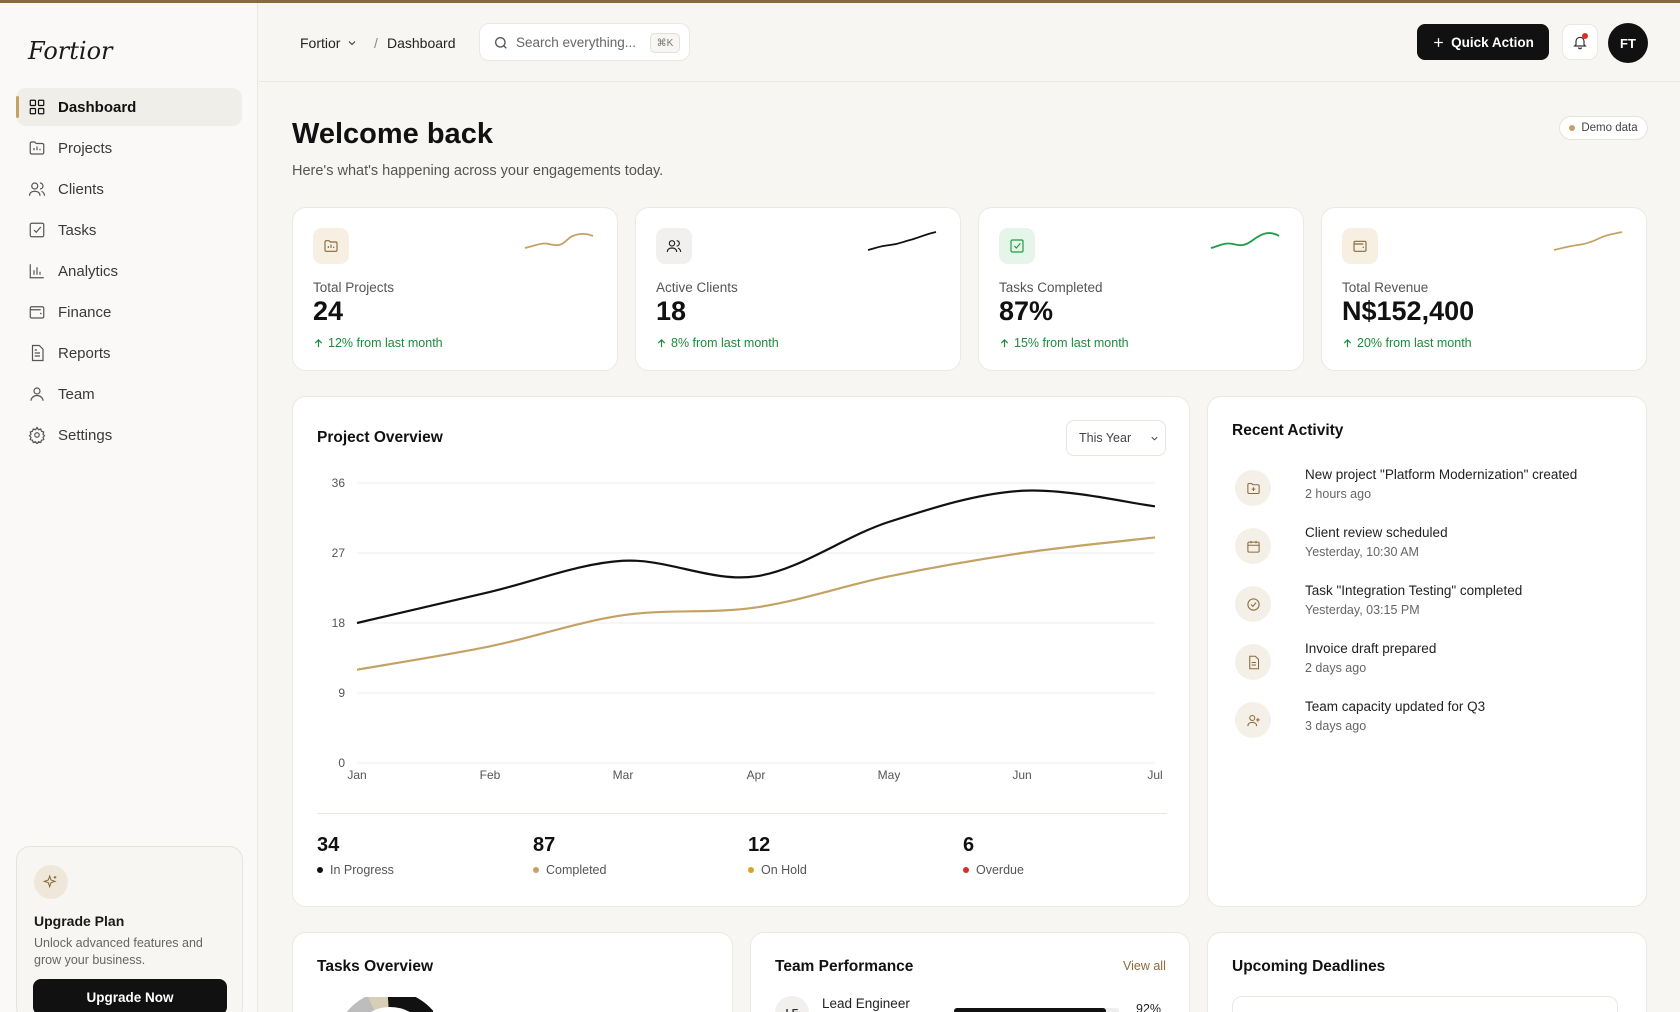  Describe the element at coordinates (70, 51) in the screenshot. I see `app-logo: Fortior` at that location.